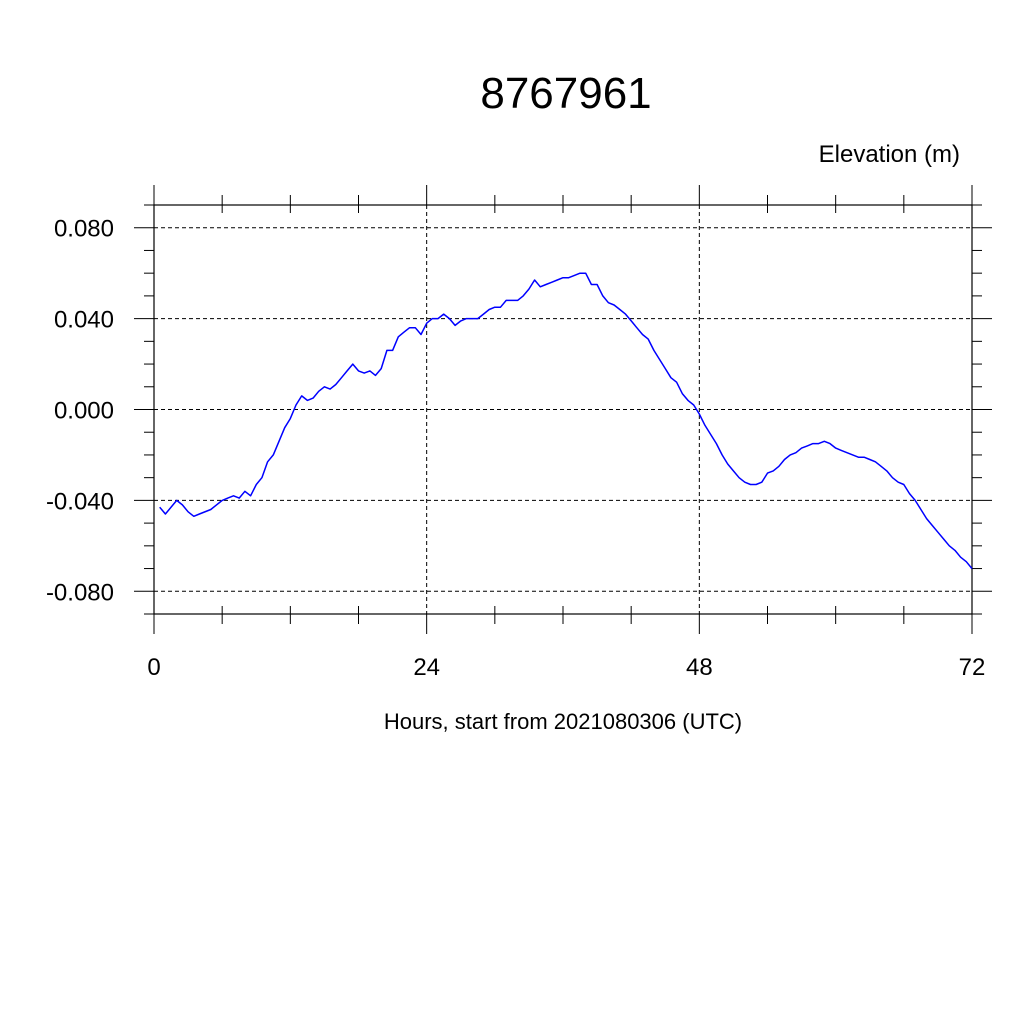  I want to click on x-tick-label: 24, so click(426, 667).